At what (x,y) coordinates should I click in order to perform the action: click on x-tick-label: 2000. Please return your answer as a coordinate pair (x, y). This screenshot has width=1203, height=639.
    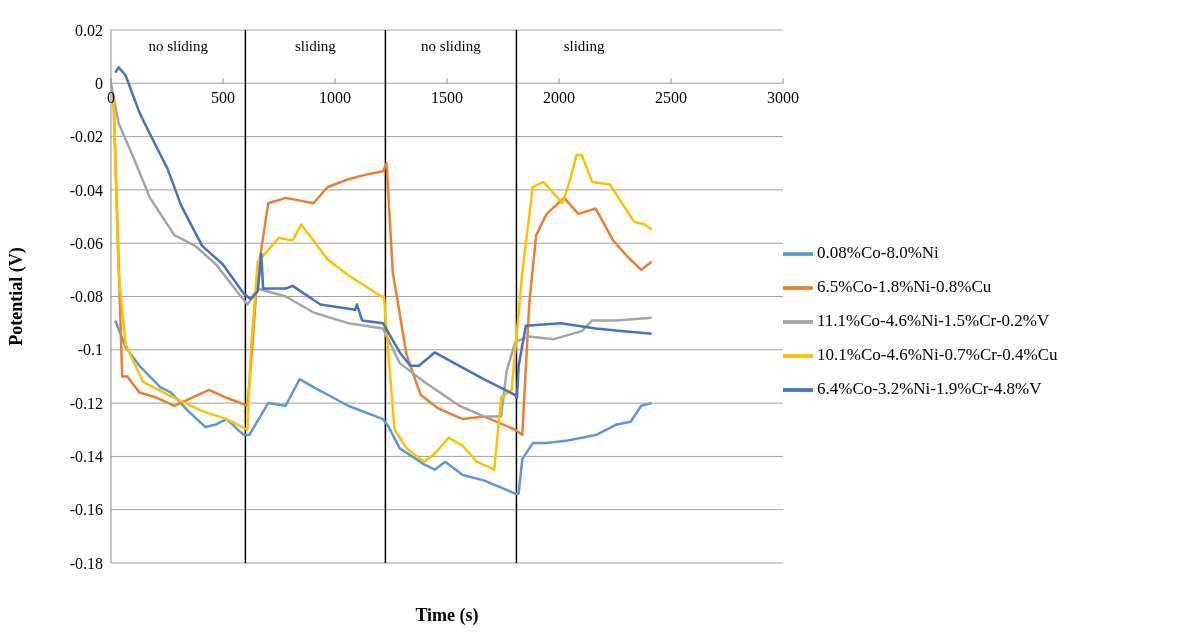
    Looking at the image, I should click on (559, 98).